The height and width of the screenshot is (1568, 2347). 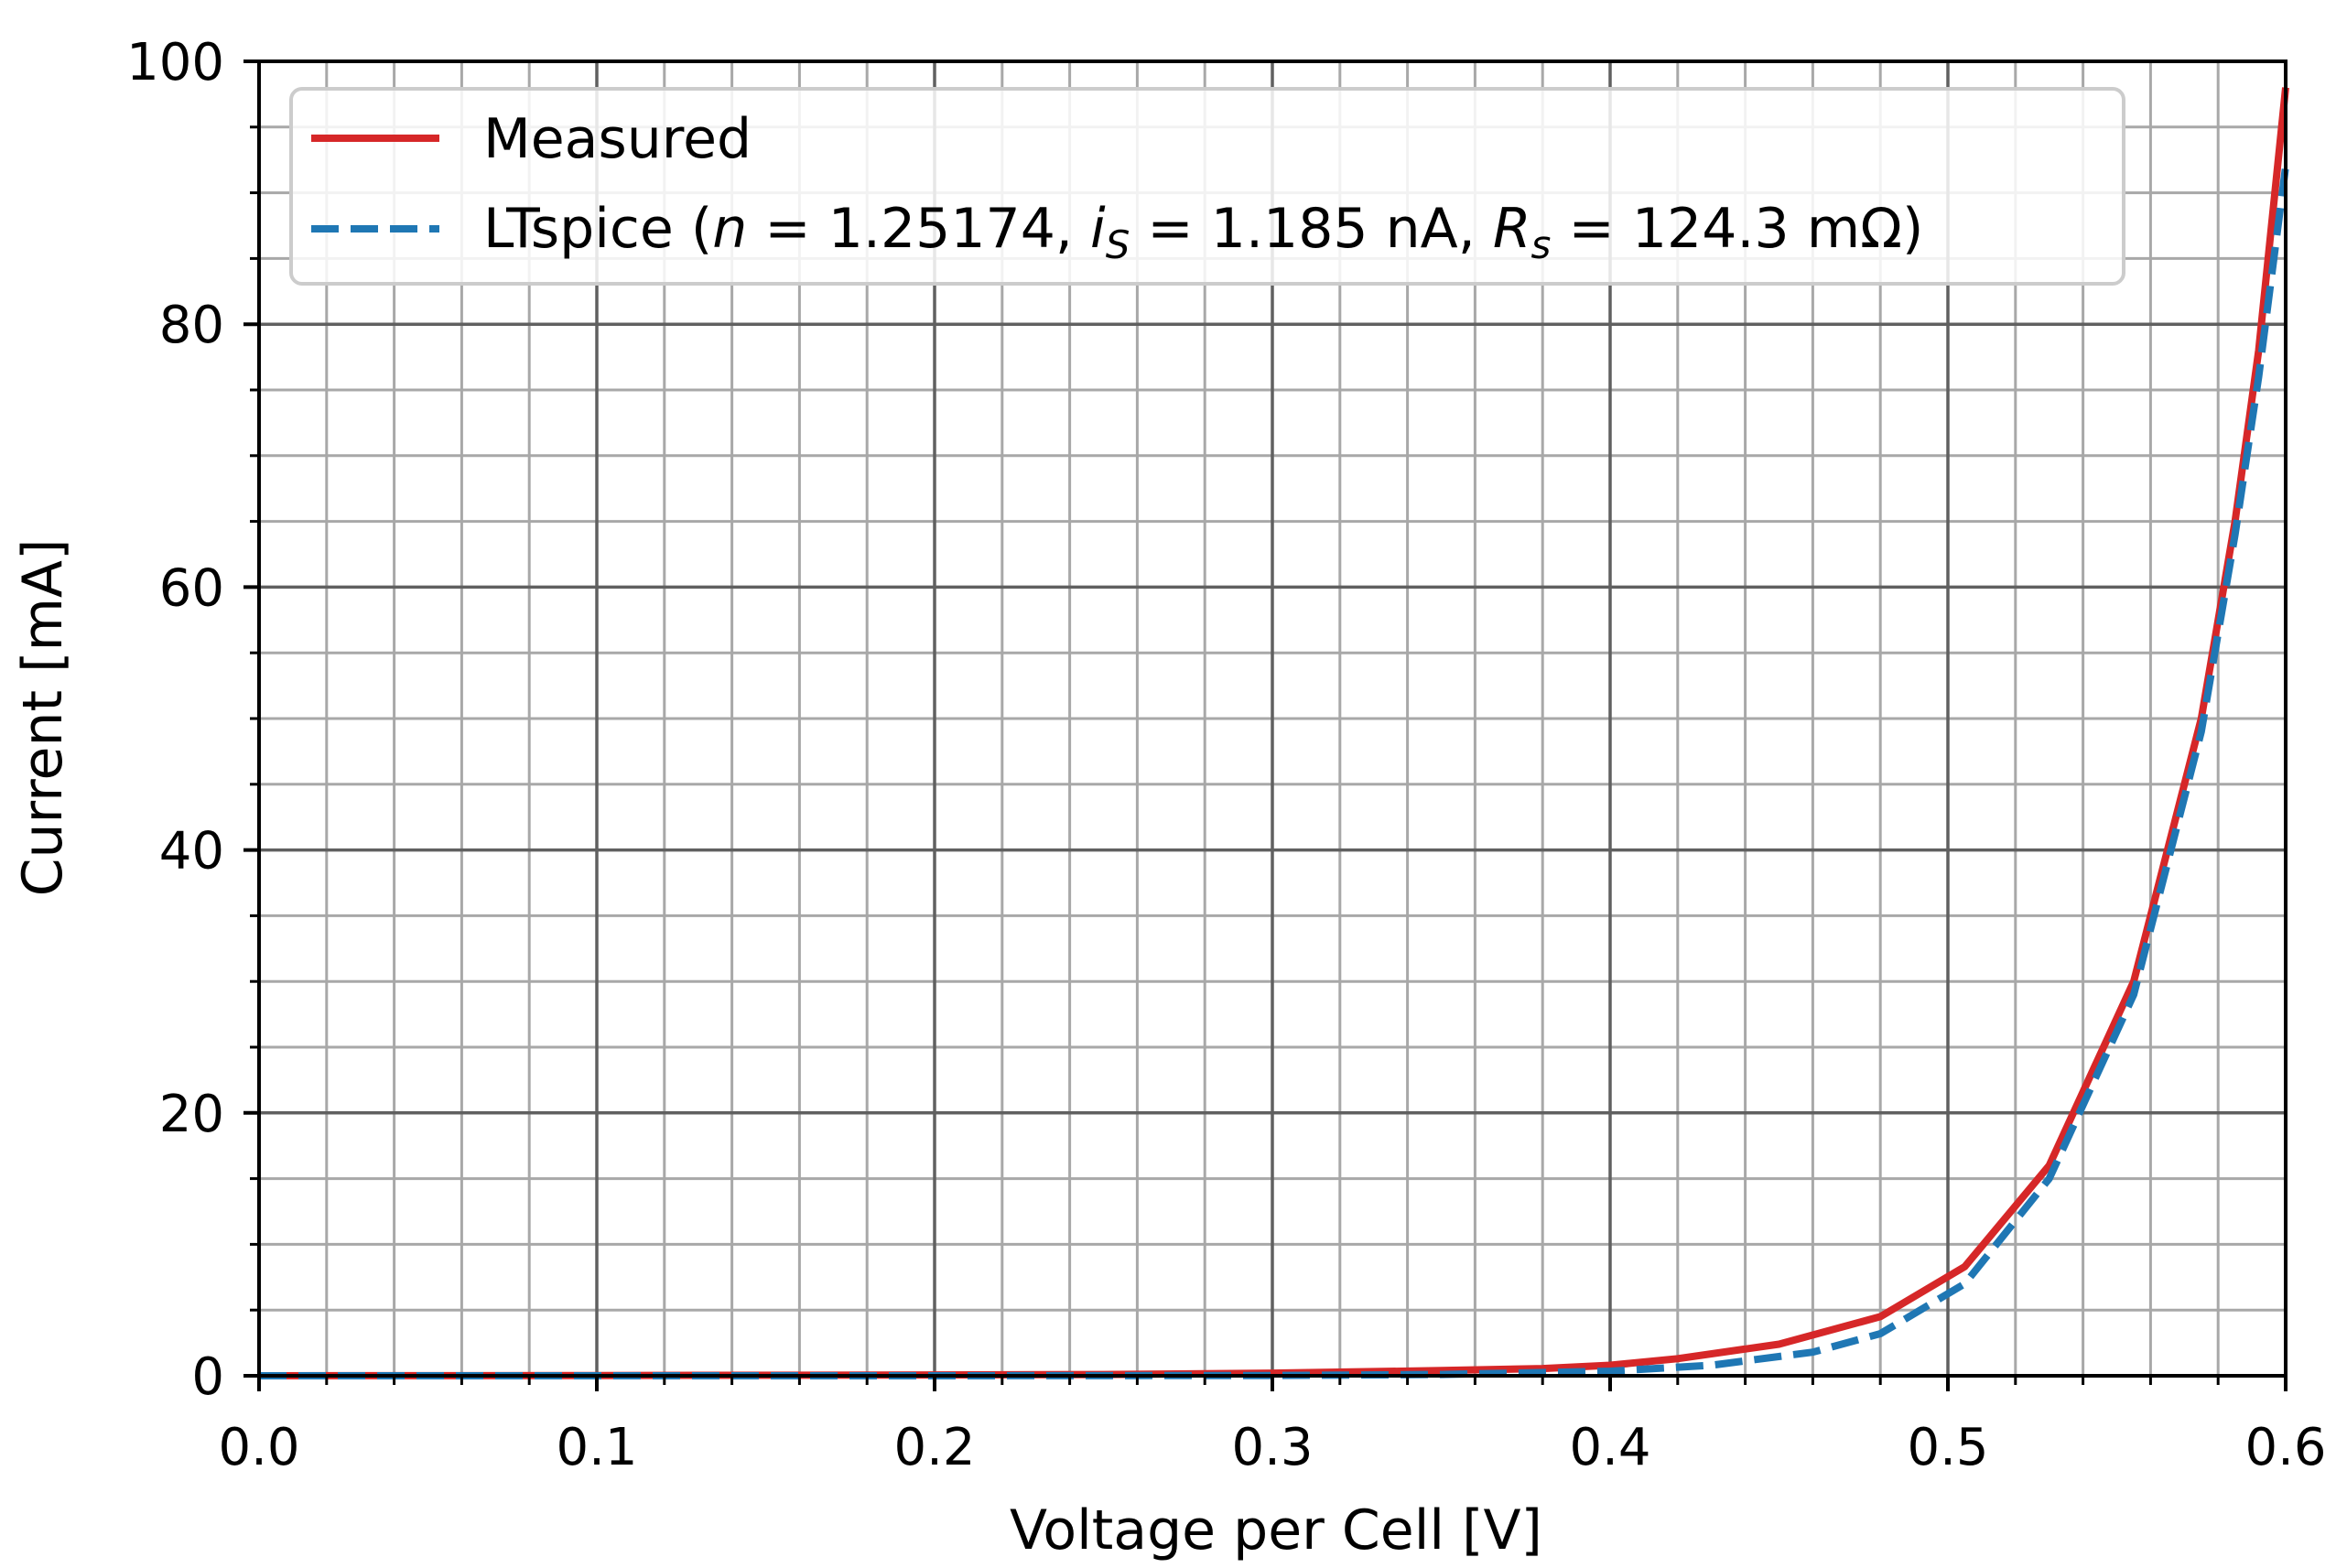 What do you see at coordinates (1118, 244) in the screenshot?
I see `legend-is-subscript: S` at bounding box center [1118, 244].